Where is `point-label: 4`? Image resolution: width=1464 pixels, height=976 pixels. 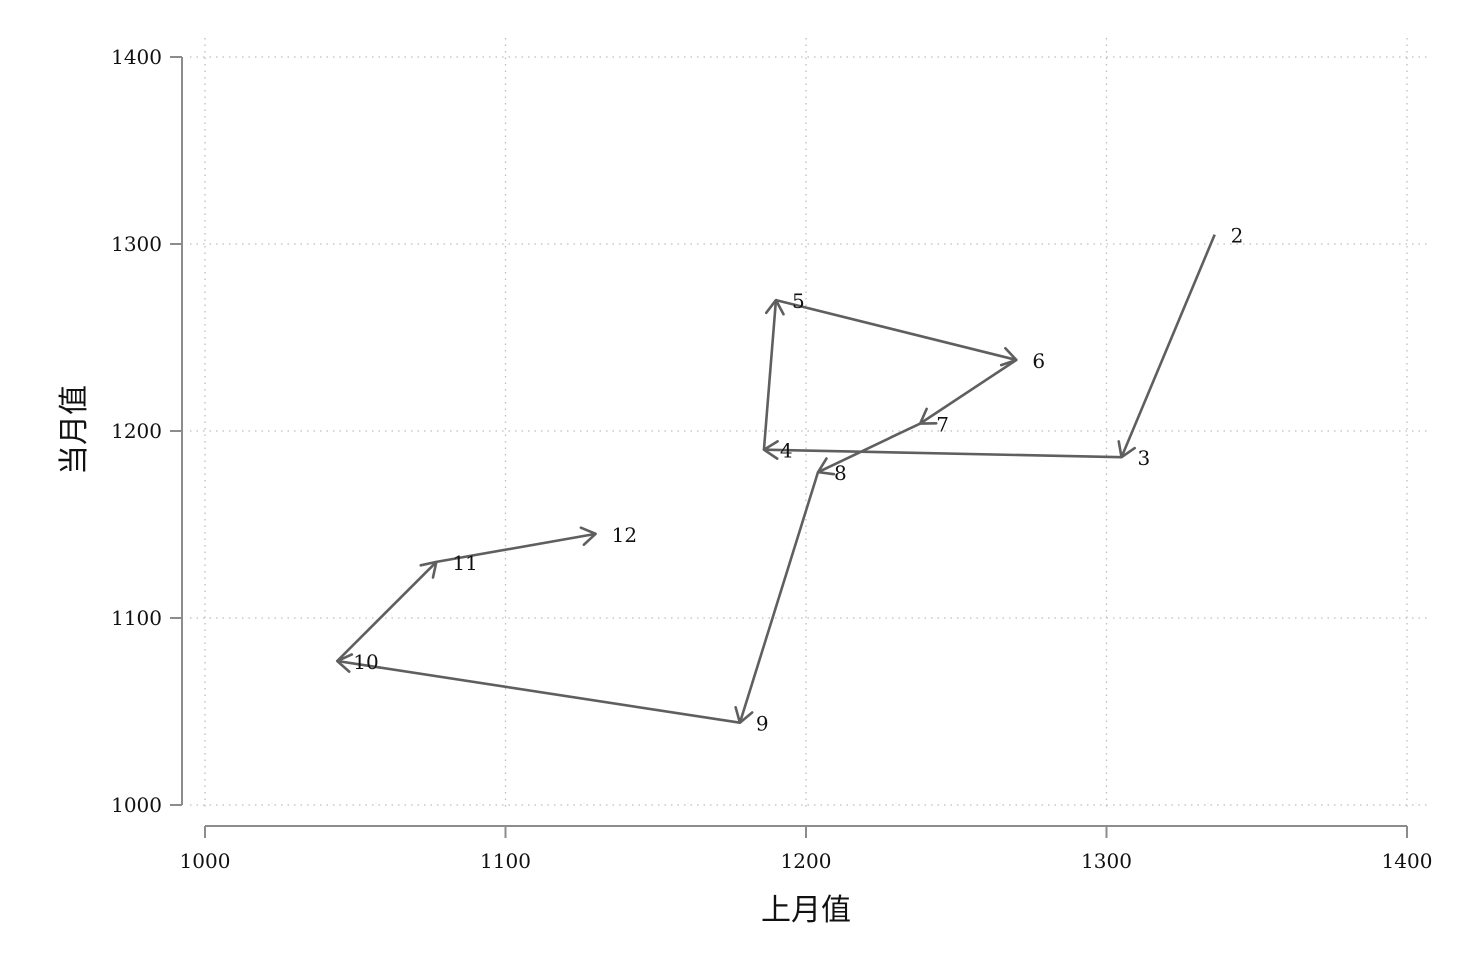
point-label: 4 is located at coordinates (786, 451).